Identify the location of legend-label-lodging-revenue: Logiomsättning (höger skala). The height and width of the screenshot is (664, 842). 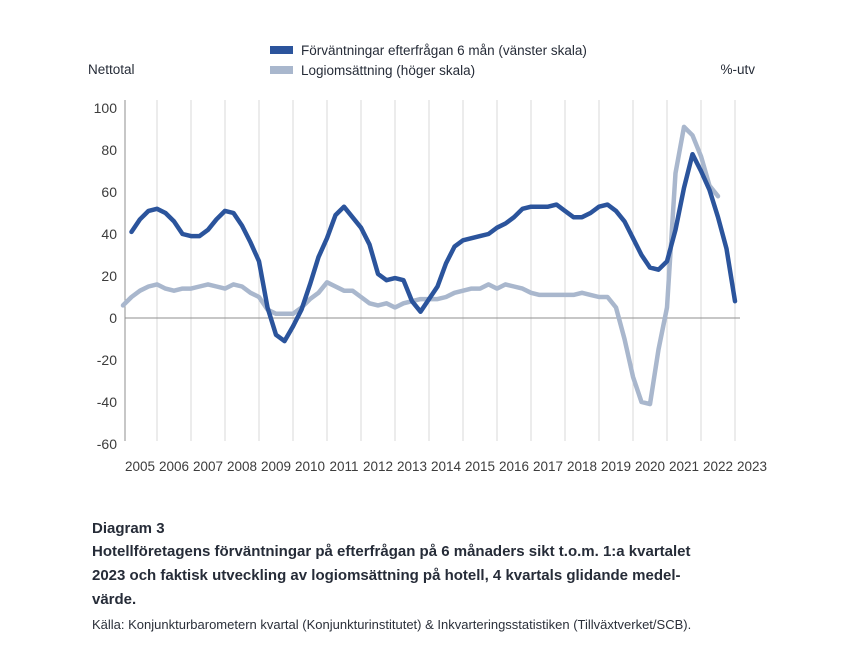
(388, 70).